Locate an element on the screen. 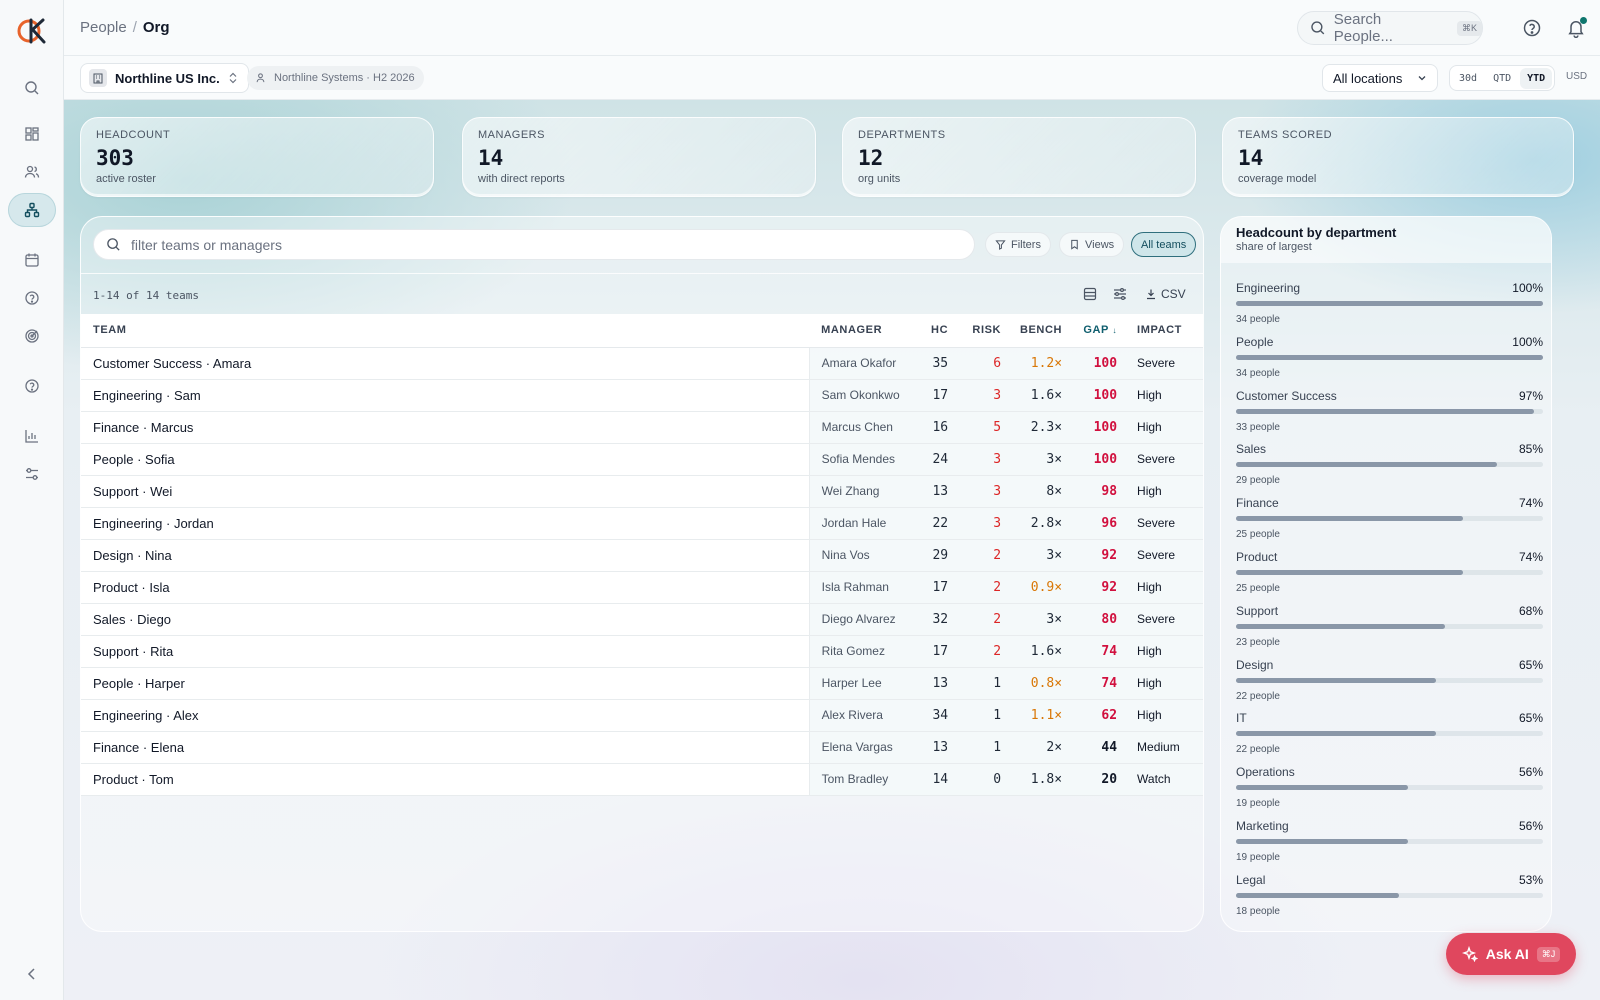 This screenshot has width=1600, height=1000. table-row: Sales · Diego Diego Alvarez 32 2 3× 80 Severe is located at coordinates (642, 619).